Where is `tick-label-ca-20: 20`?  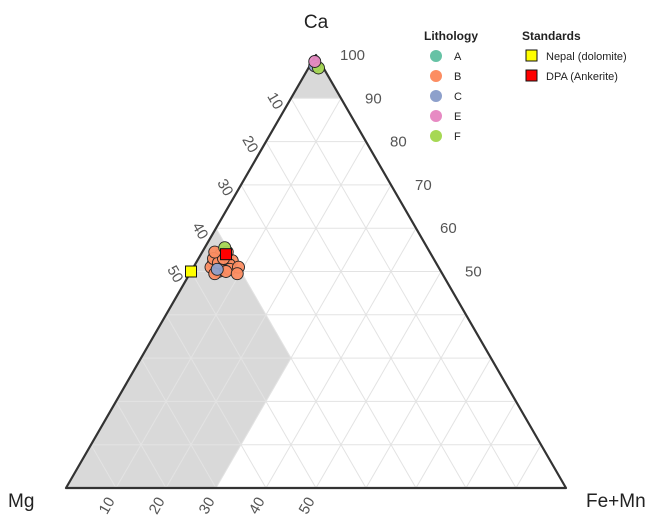 tick-label-ca-20: 20 is located at coordinates (249, 144).